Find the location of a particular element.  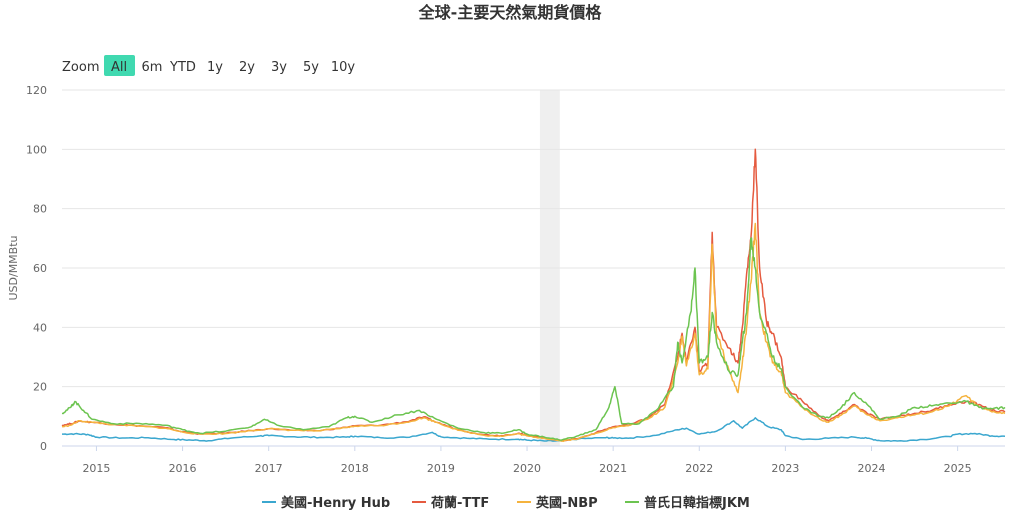

legend-item-1: 荷蘭-TTF is located at coordinates (450, 503).